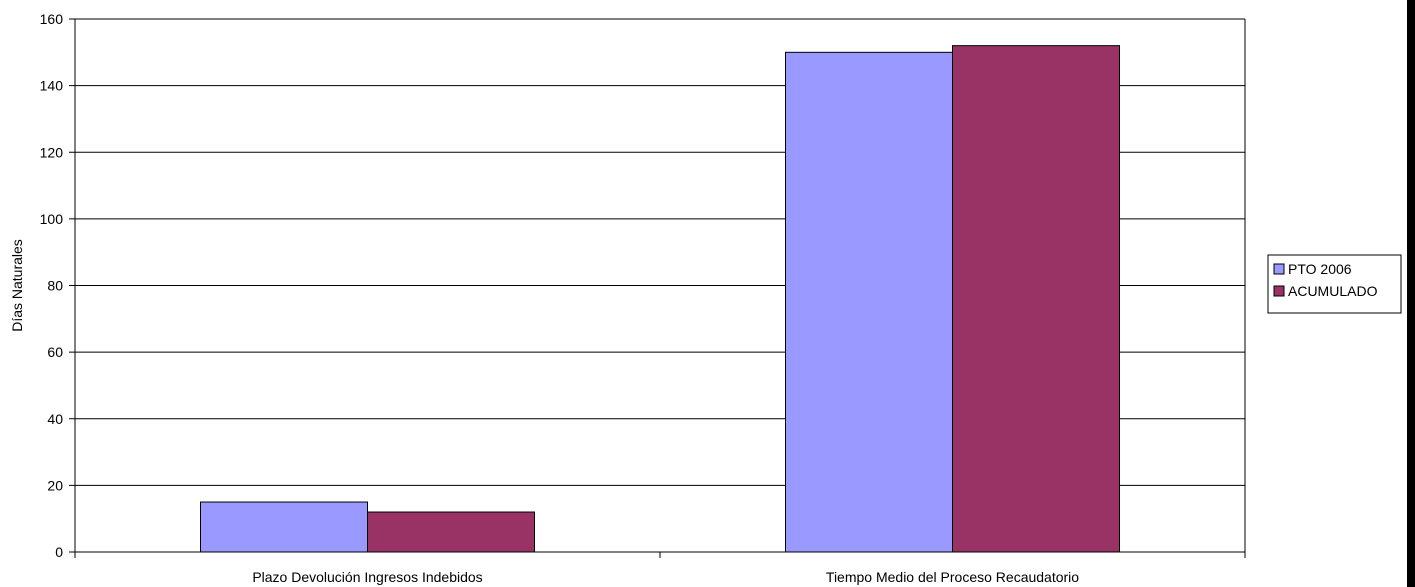  I want to click on y-tick-label: 40, so click(55, 419).